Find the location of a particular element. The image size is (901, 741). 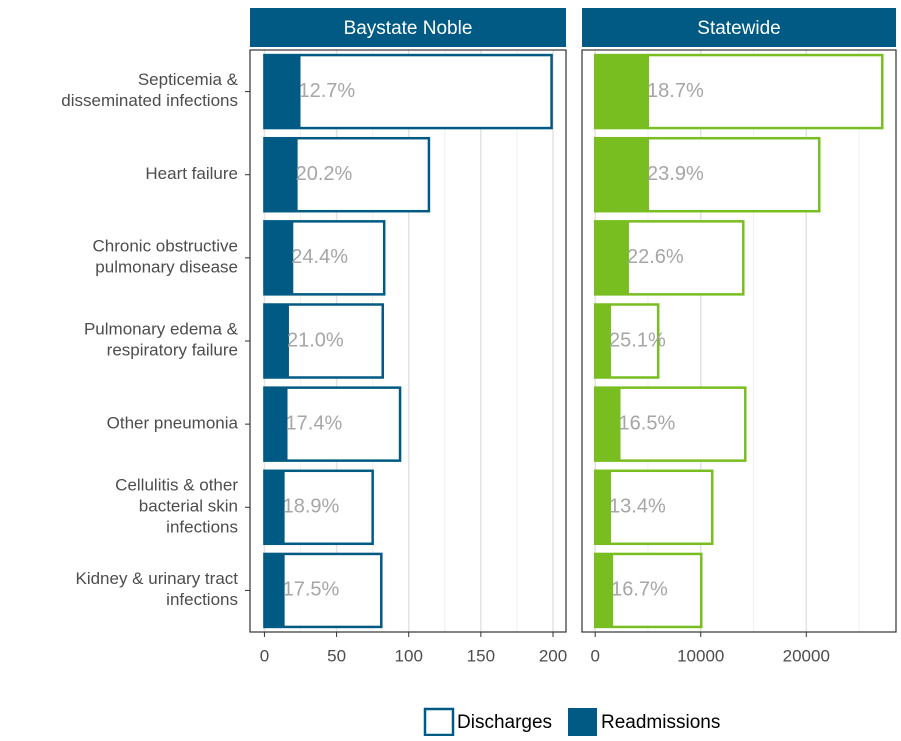

rate-label: 13.4% is located at coordinates (637, 507).